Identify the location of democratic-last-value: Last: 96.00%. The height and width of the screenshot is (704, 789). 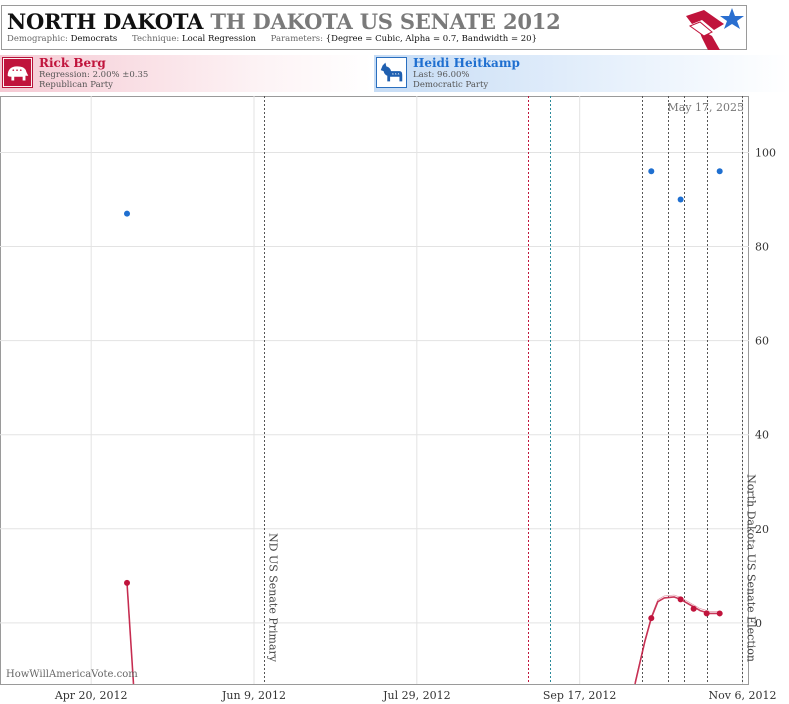
(441, 75).